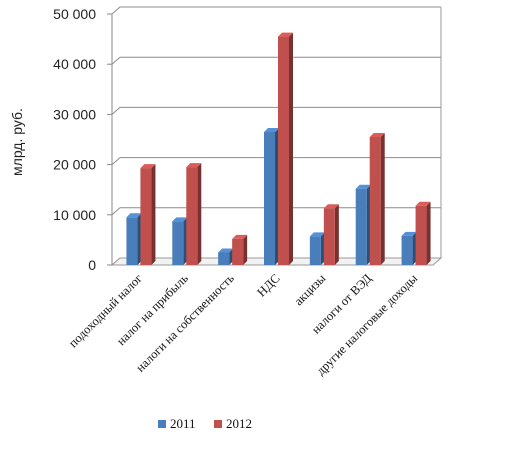 Image resolution: width=522 pixels, height=453 pixels. Describe the element at coordinates (309, 289) in the screenshot. I see `x-tick-label: акцизы` at that location.